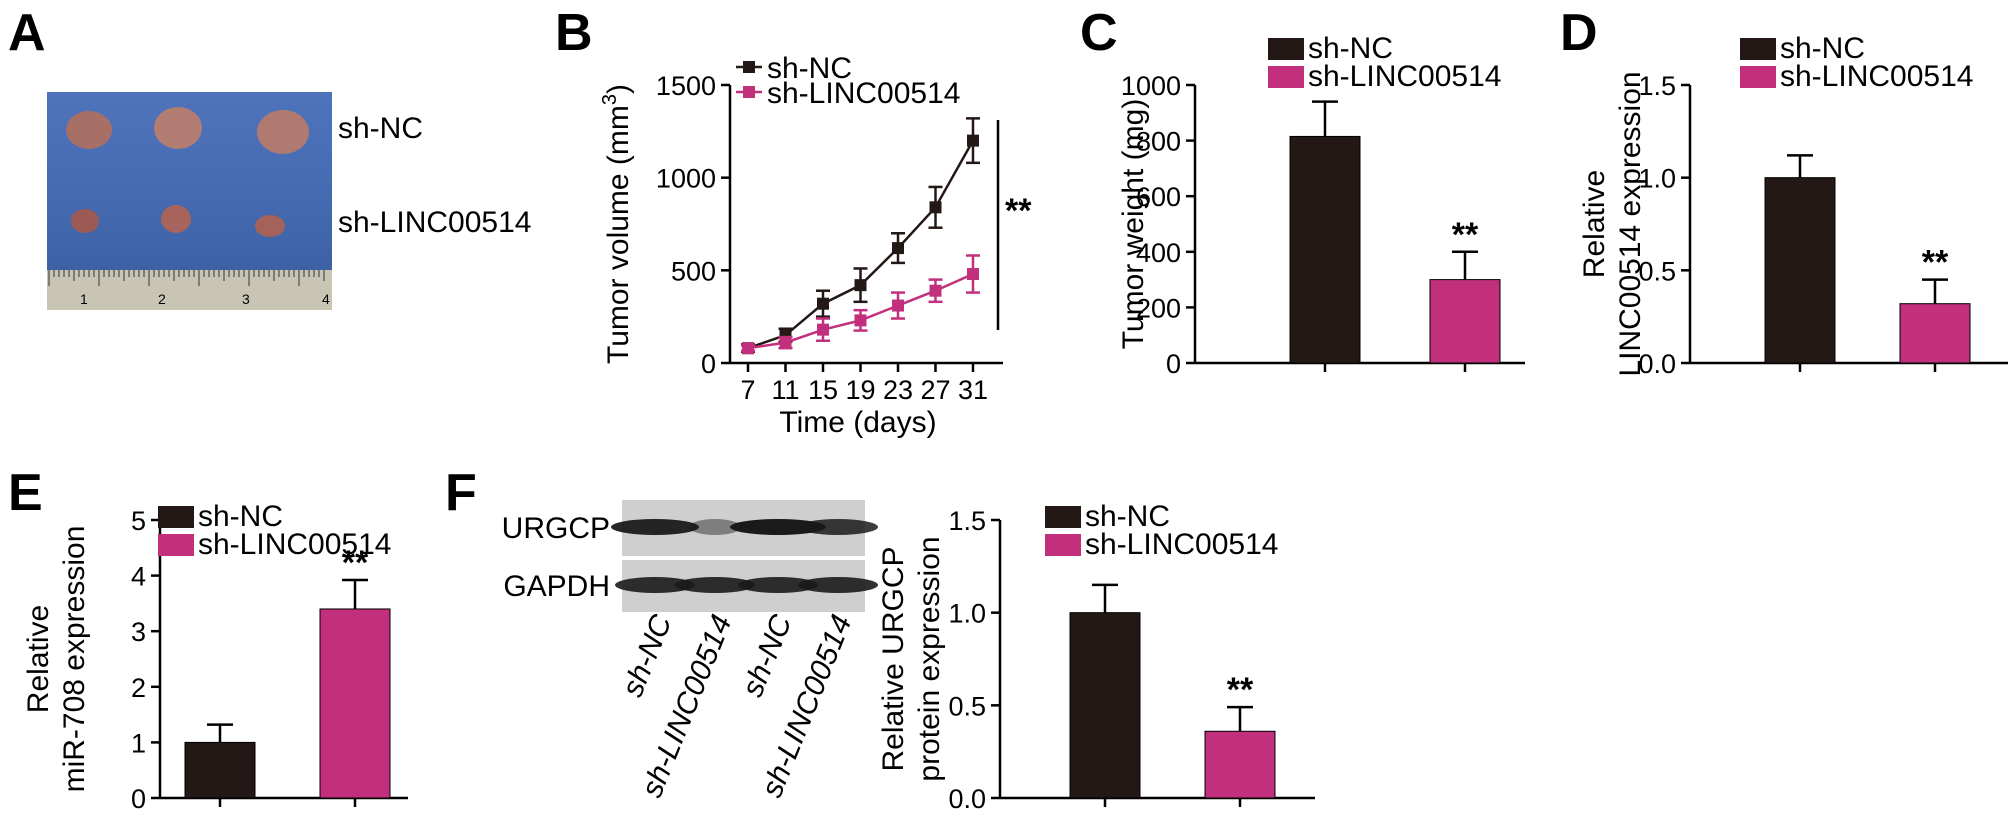 The image size is (2015, 830). Describe the element at coordinates (647, 655) in the screenshot. I see `blot-lane-label-1: sh-NC` at that location.